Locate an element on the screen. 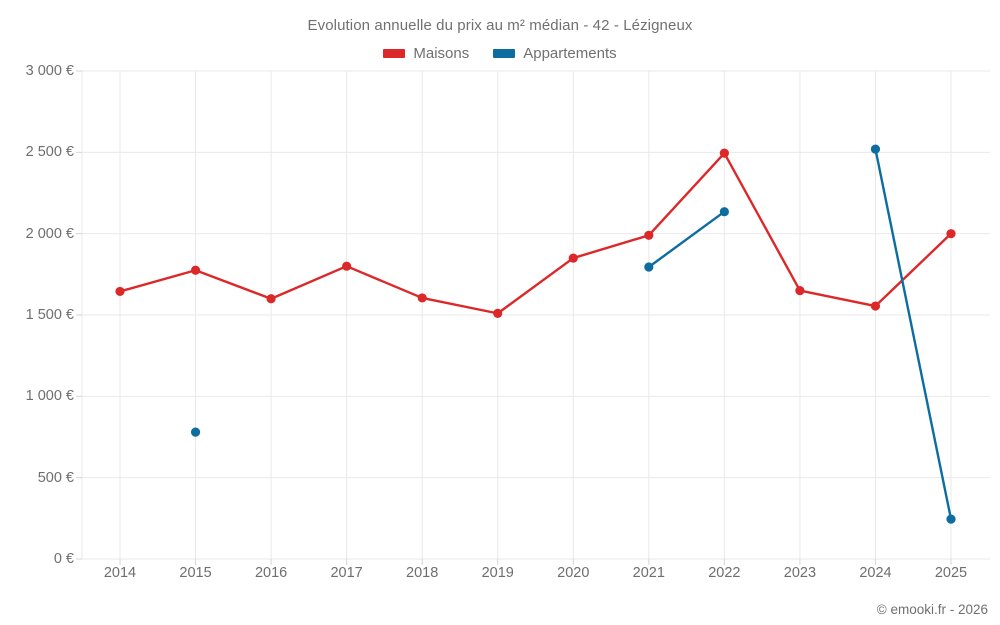  x-tick-label: 2021 is located at coordinates (648, 573).